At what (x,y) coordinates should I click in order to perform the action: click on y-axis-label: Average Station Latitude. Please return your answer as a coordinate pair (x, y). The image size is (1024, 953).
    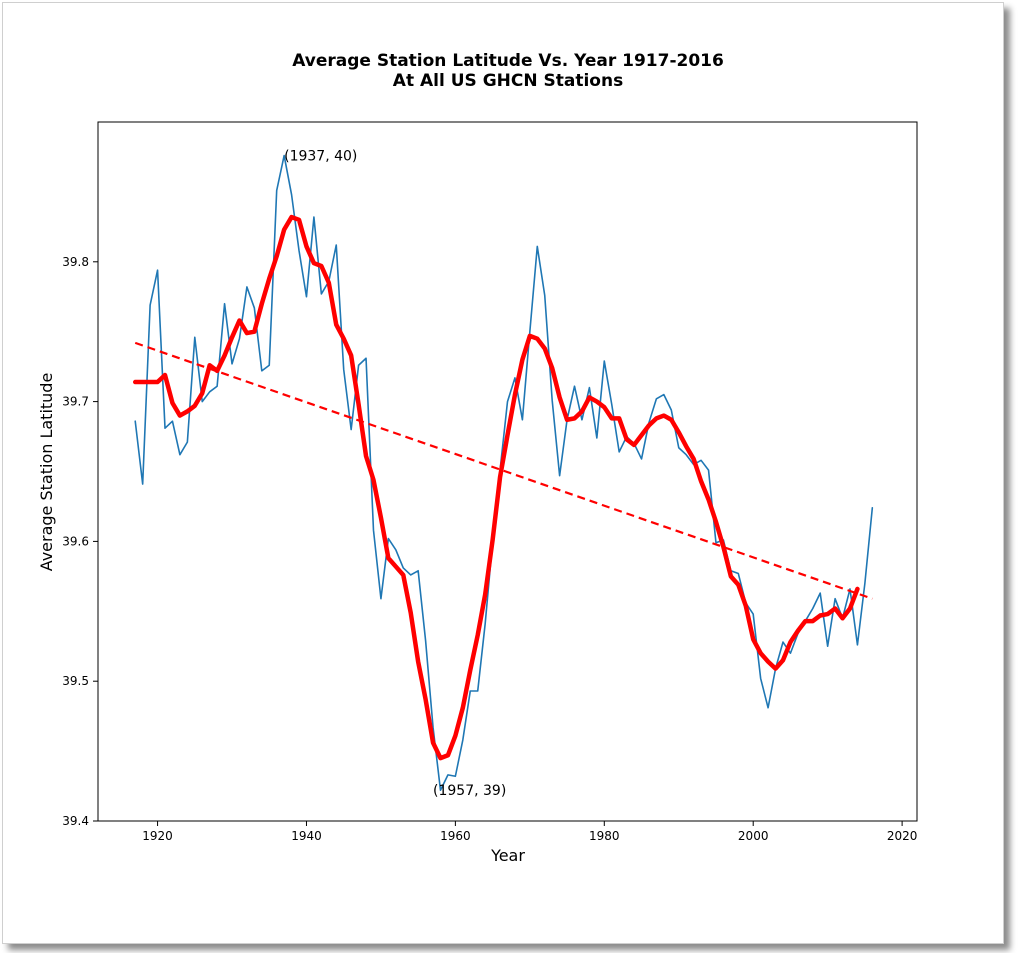
    Looking at the image, I should click on (46, 472).